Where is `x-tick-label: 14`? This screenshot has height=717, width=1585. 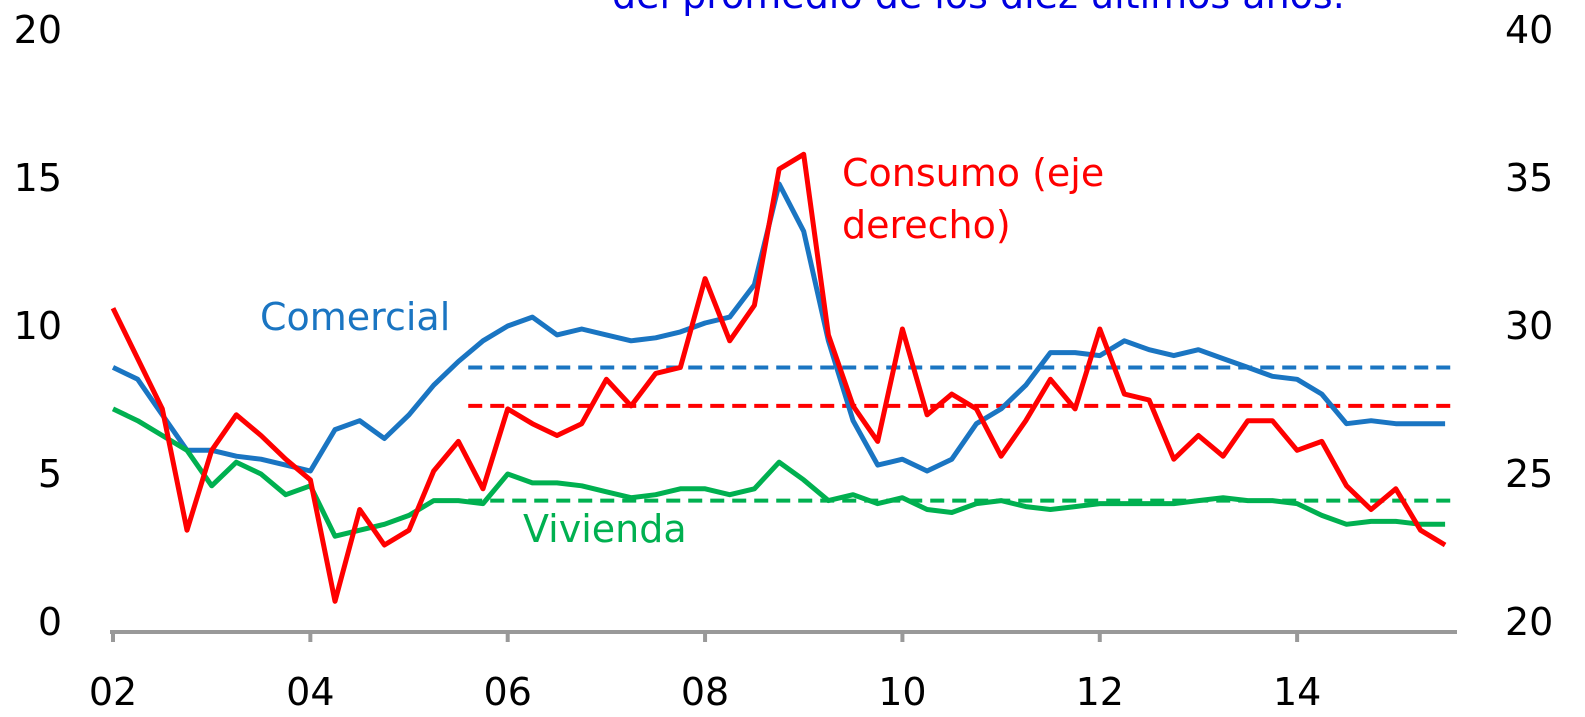
x-tick-label: 14 is located at coordinates (1297, 692).